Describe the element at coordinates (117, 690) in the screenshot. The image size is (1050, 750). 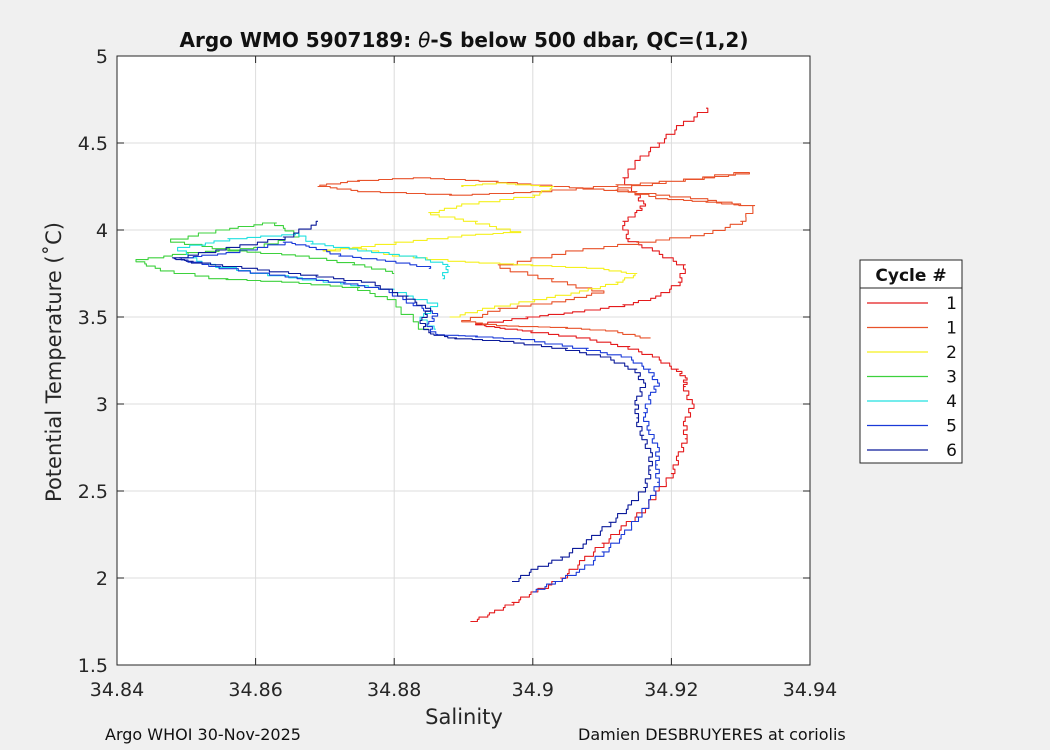
I see `x-tick-label: 34.84` at that location.